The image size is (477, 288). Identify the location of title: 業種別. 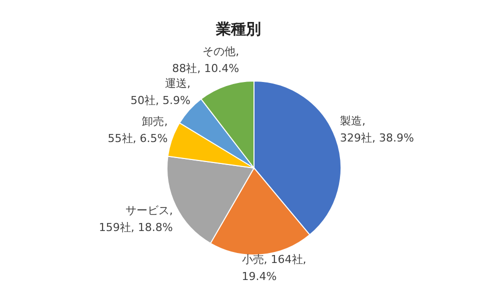
(238, 29).